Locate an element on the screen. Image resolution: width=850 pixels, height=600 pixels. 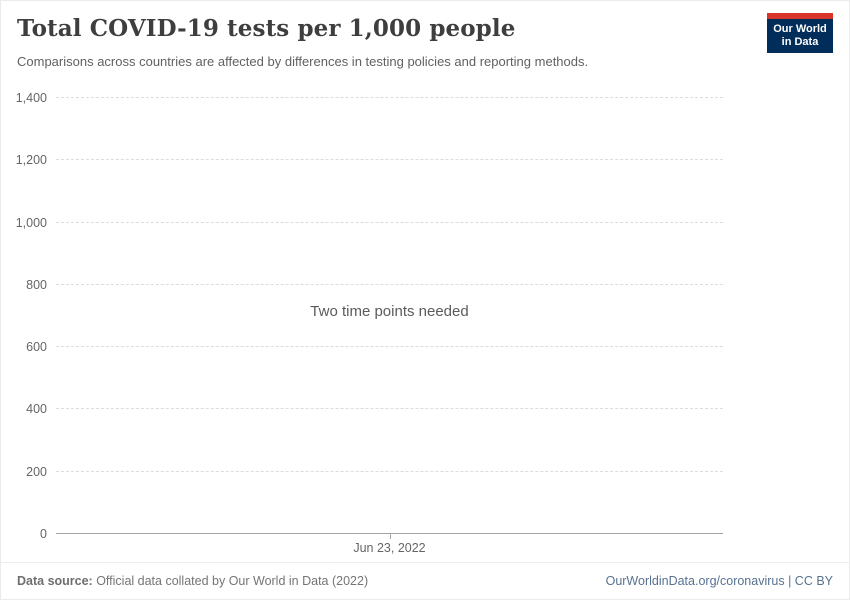
y-axis-tick-label: 1,400 is located at coordinates (31, 98).